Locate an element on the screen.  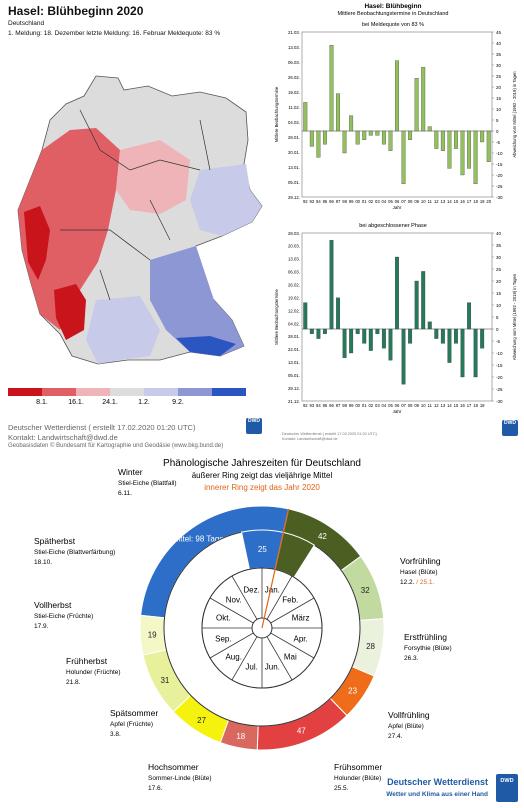
inner-segment-label: 25 is located at coordinates (262, 549).